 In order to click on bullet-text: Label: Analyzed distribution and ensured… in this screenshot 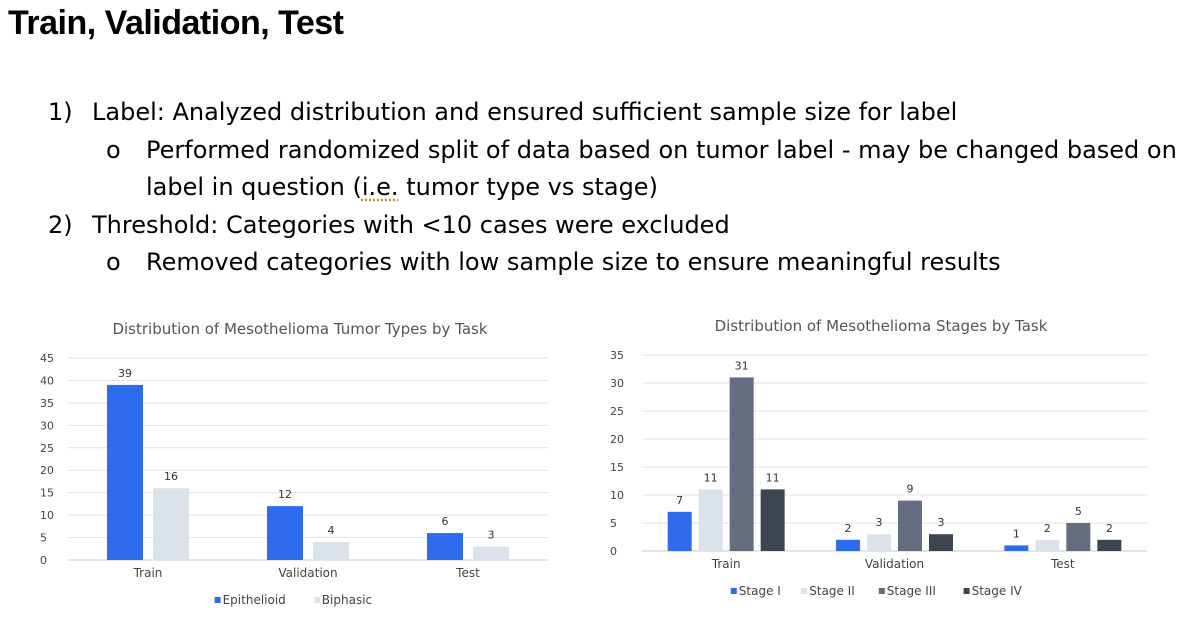, I will do `click(525, 112)`.